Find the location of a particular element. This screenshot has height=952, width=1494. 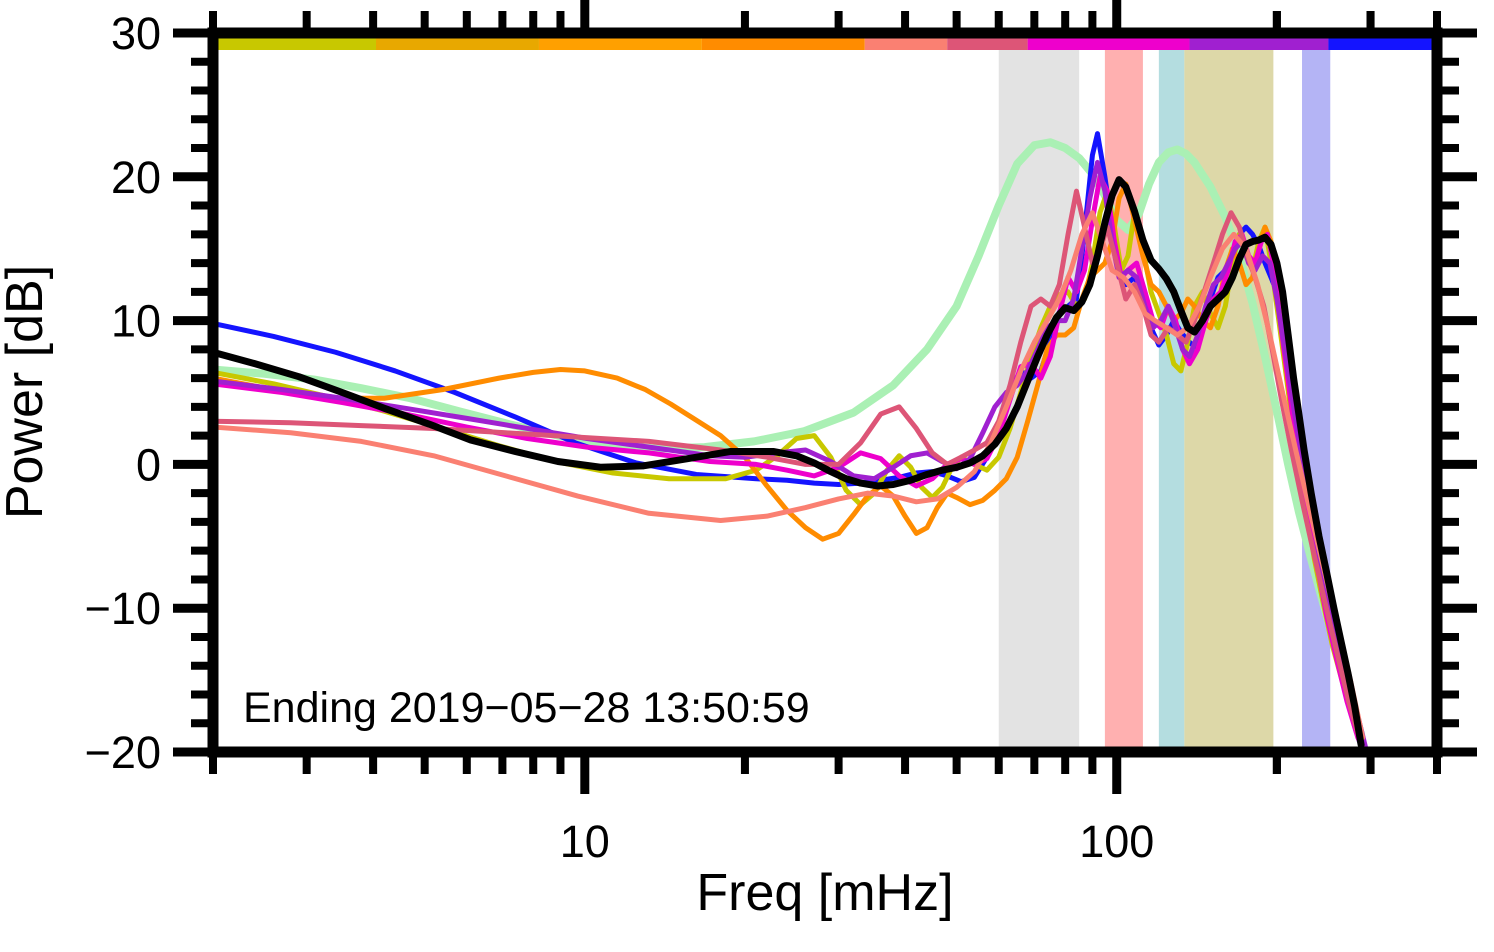

y-tick-label-30: 30 is located at coordinates (136, 33).